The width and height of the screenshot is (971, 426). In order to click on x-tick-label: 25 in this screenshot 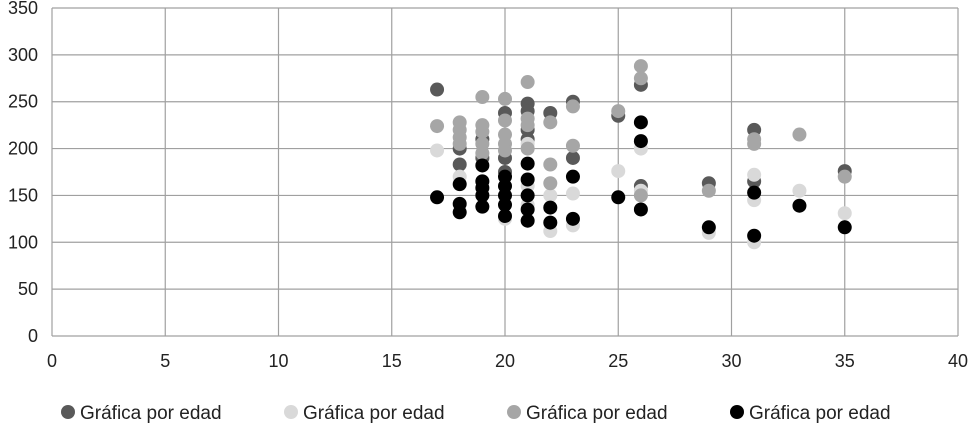, I will do `click(618, 361)`.